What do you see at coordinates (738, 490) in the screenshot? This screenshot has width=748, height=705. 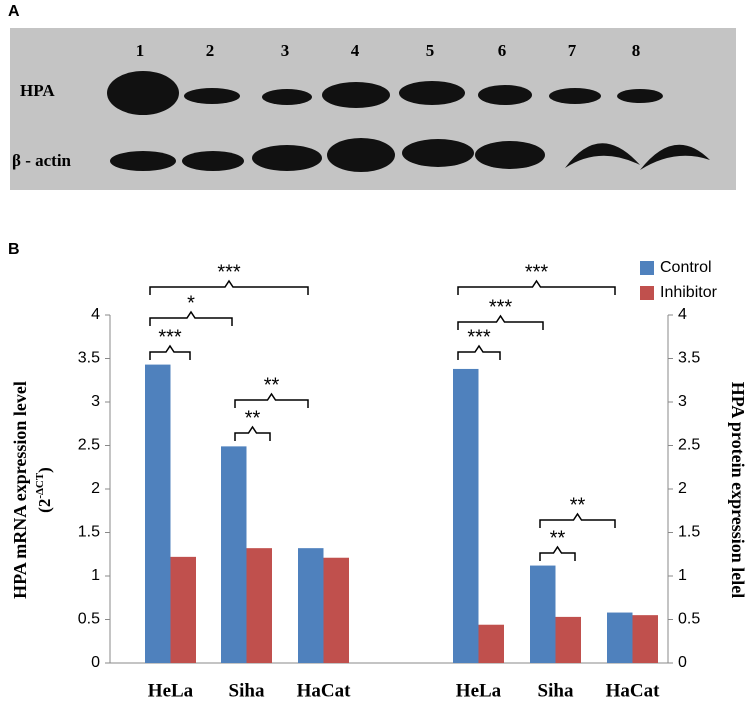 I see `y-axis-label: HPA protein expression lelel` at bounding box center [738, 490].